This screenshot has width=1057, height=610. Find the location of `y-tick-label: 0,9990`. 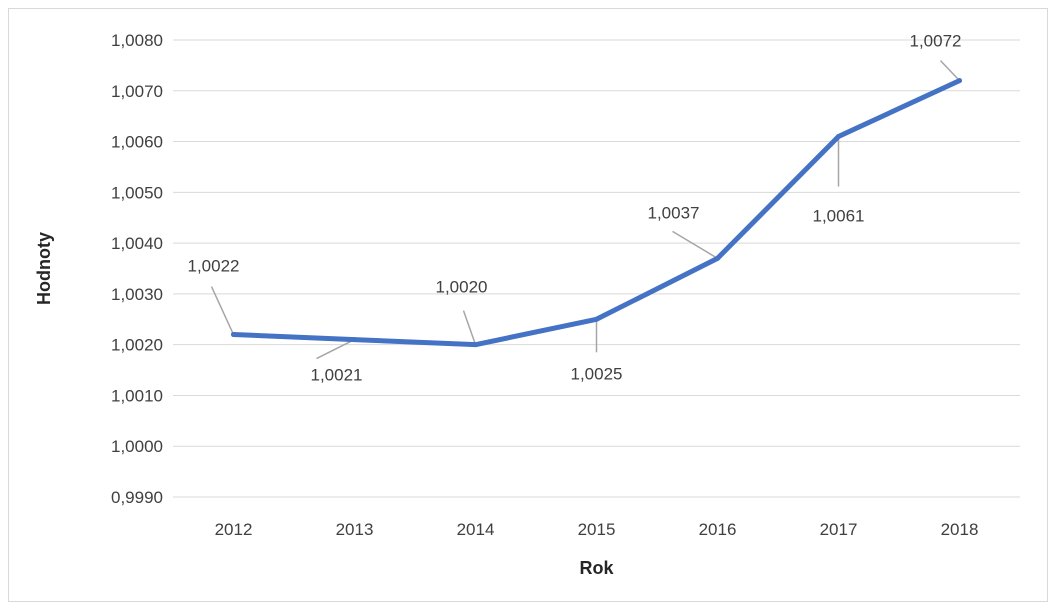

y-tick-label: 0,9990 is located at coordinates (137, 497).